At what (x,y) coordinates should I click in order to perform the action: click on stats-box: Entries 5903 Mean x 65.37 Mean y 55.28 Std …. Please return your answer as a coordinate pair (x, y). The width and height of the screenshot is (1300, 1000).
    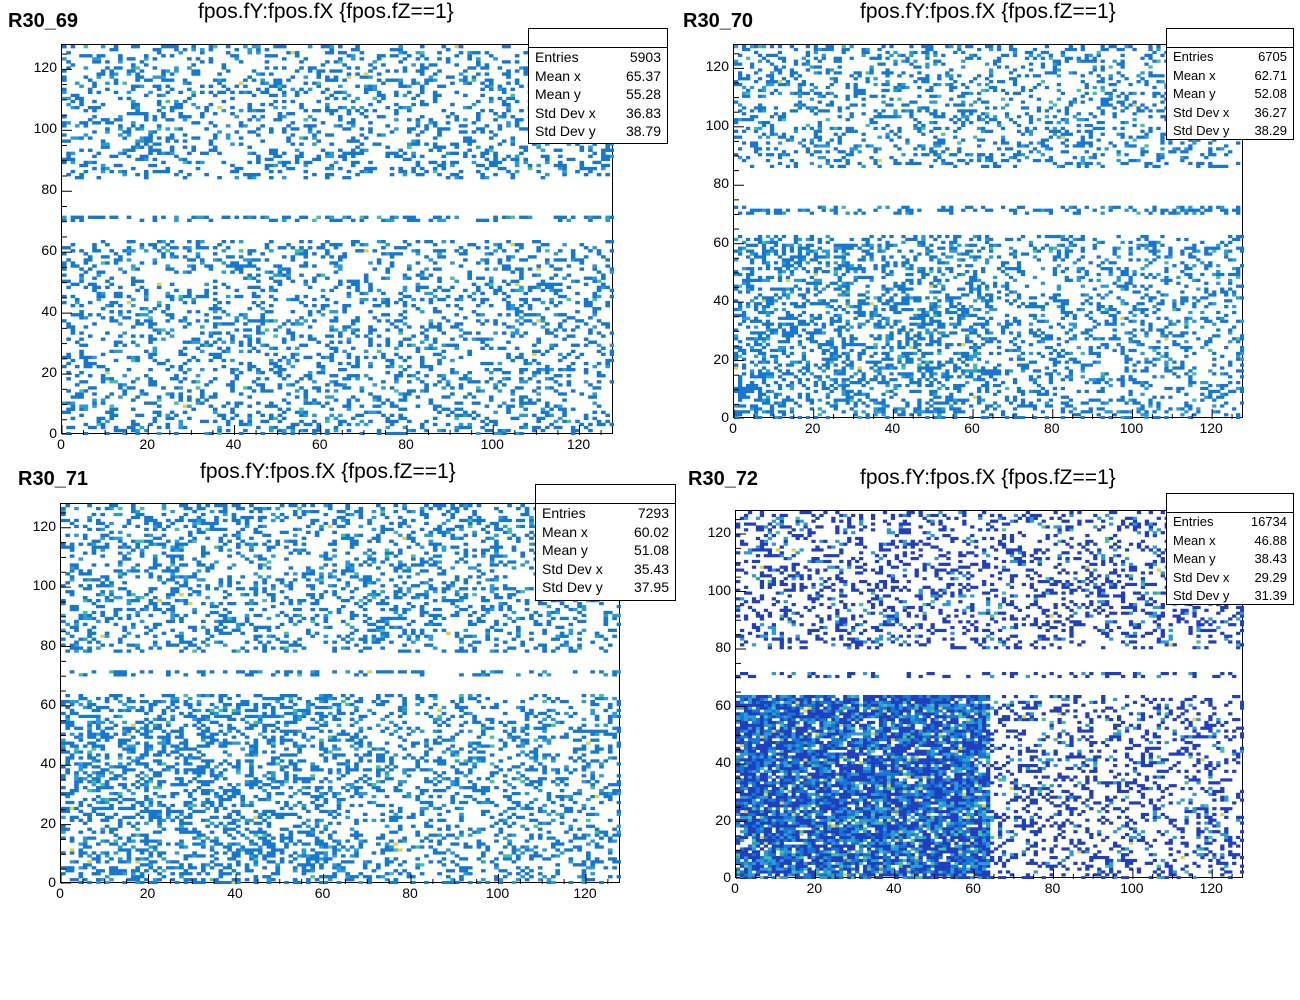
    Looking at the image, I should click on (598, 86).